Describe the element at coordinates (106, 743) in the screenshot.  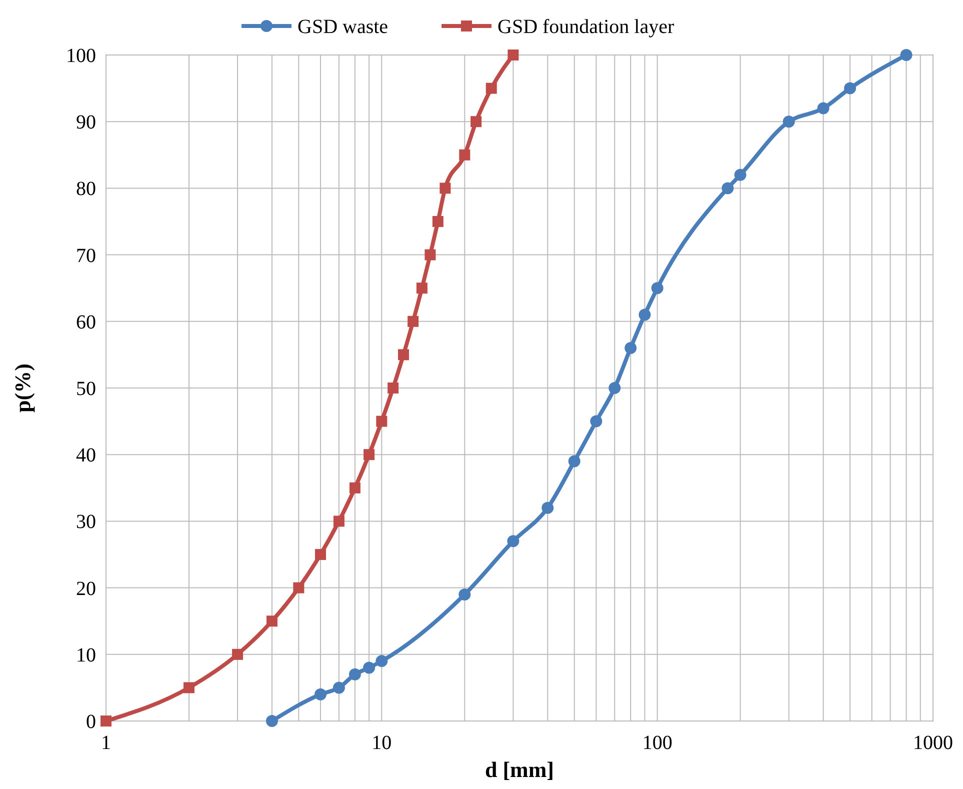
I see `x-tick-label: 1` at that location.